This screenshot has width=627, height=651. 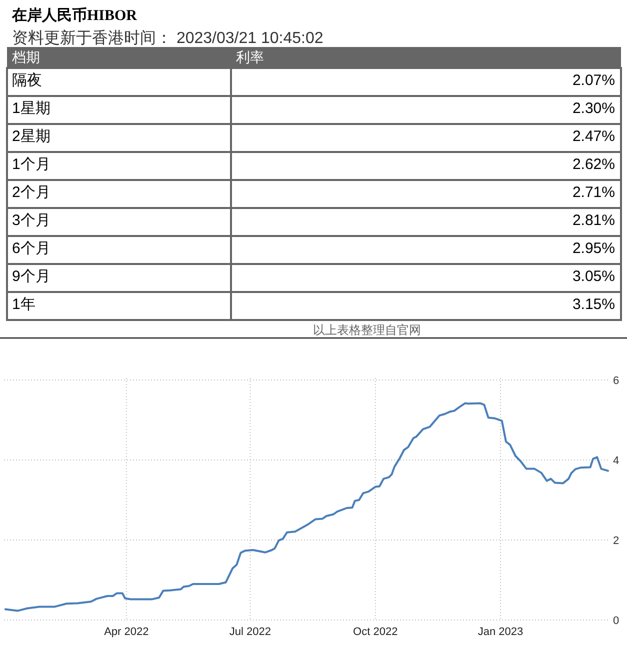 What do you see at coordinates (367, 330) in the screenshot?
I see `text: 以上表格整理自官网` at bounding box center [367, 330].